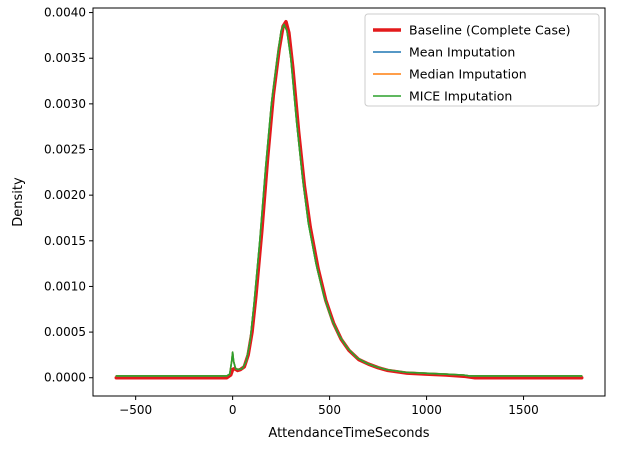 This screenshot has width=619, height=450. Describe the element at coordinates (135, 410) in the screenshot. I see `x-tick-label: −500` at that location.